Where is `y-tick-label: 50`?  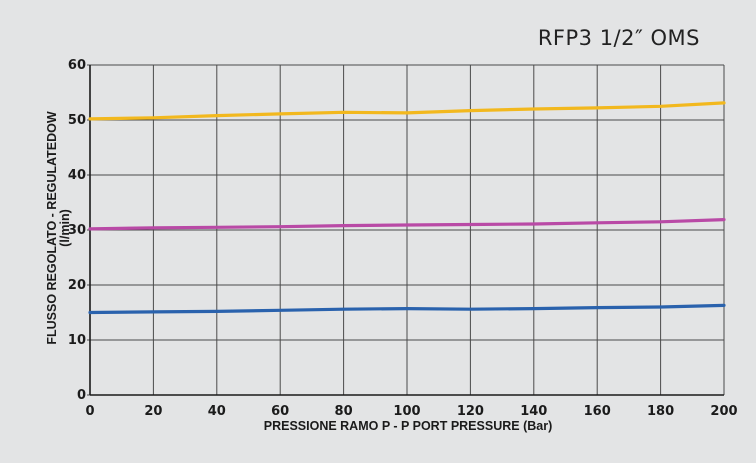
y-tick-label: 50 is located at coordinates (77, 120).